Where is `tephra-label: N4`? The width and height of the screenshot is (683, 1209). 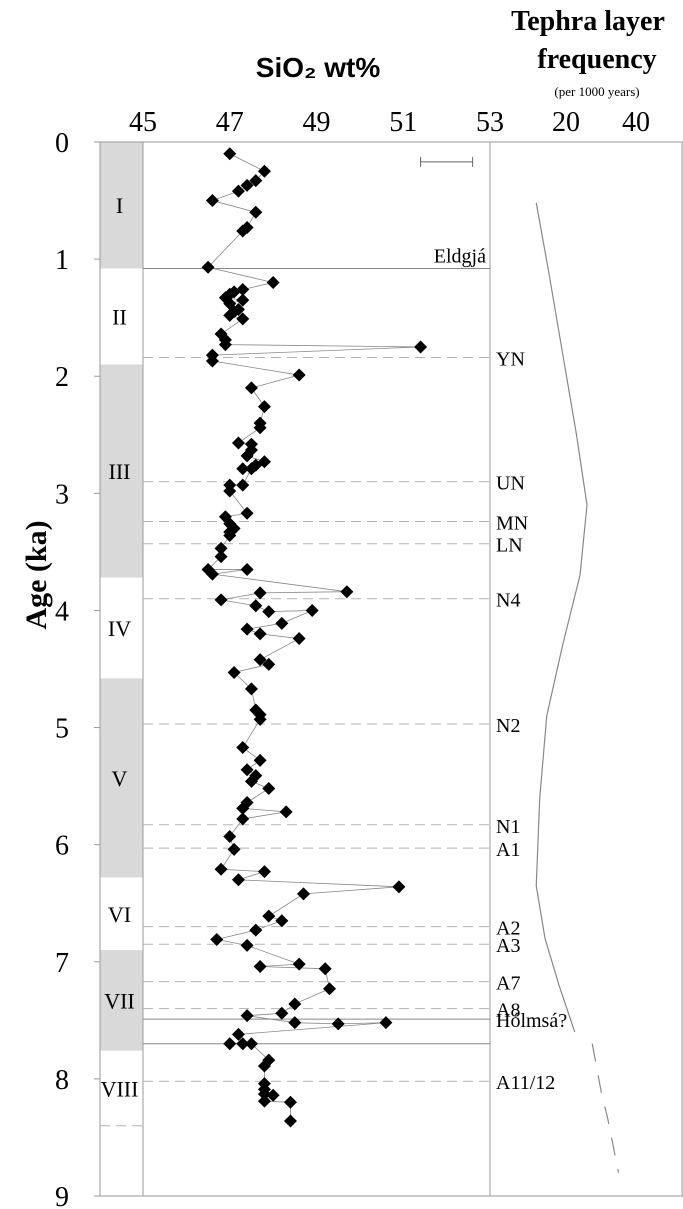 tephra-label: N4 is located at coordinates (508, 601).